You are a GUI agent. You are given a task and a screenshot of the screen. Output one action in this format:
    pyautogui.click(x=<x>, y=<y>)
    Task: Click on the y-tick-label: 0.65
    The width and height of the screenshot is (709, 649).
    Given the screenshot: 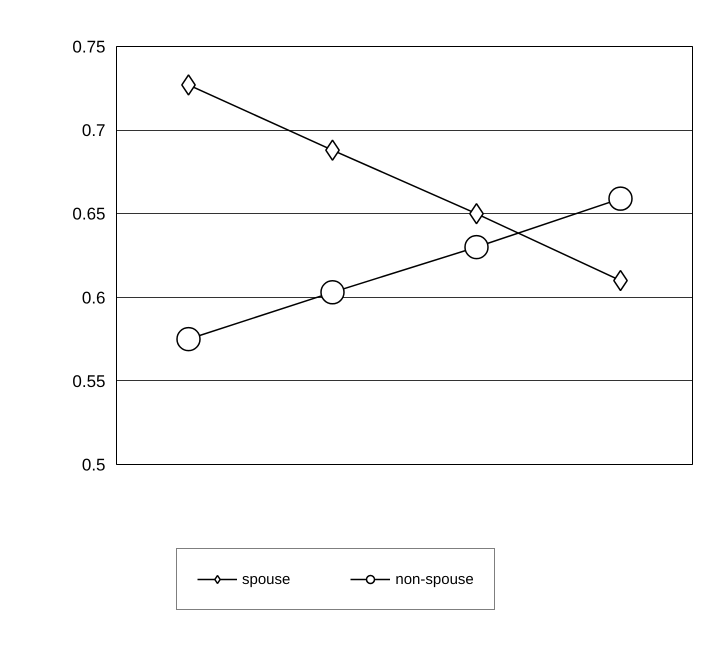 What is the action you would take?
    pyautogui.click(x=89, y=214)
    